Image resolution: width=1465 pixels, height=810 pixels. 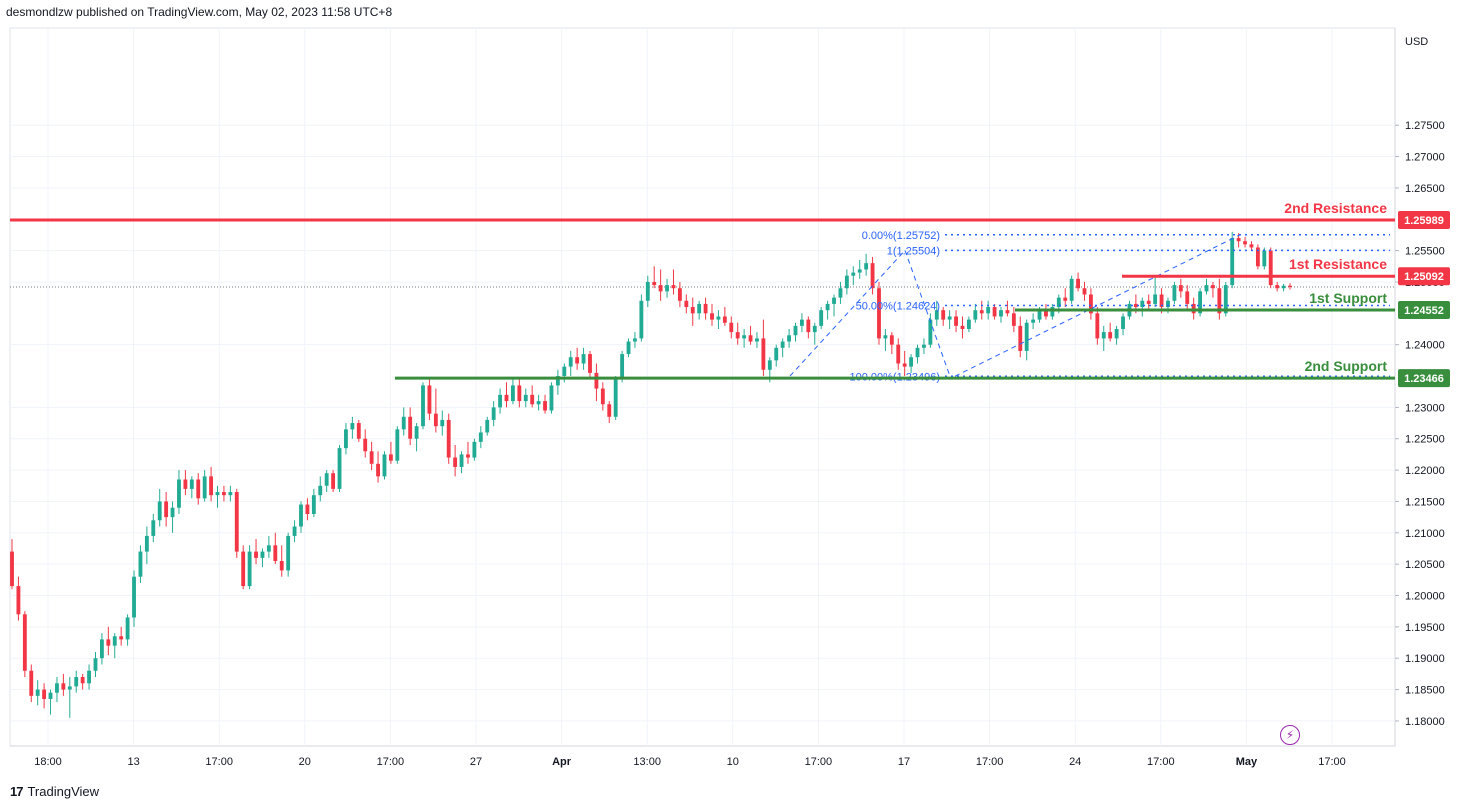 I want to click on x-tick-label: 13, so click(x=133, y=762).